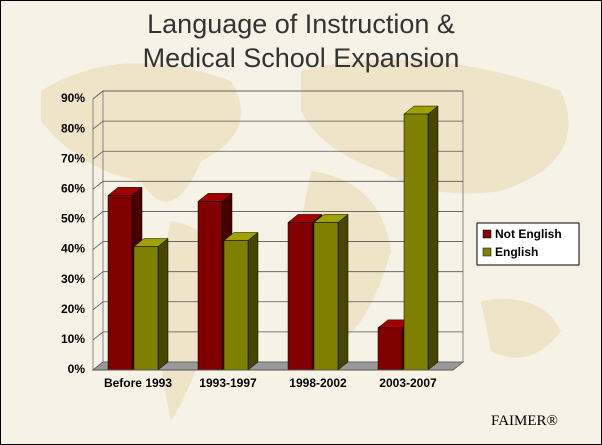 Image resolution: width=602 pixels, height=445 pixels. I want to click on y-tick-label: 20%, so click(73, 309).